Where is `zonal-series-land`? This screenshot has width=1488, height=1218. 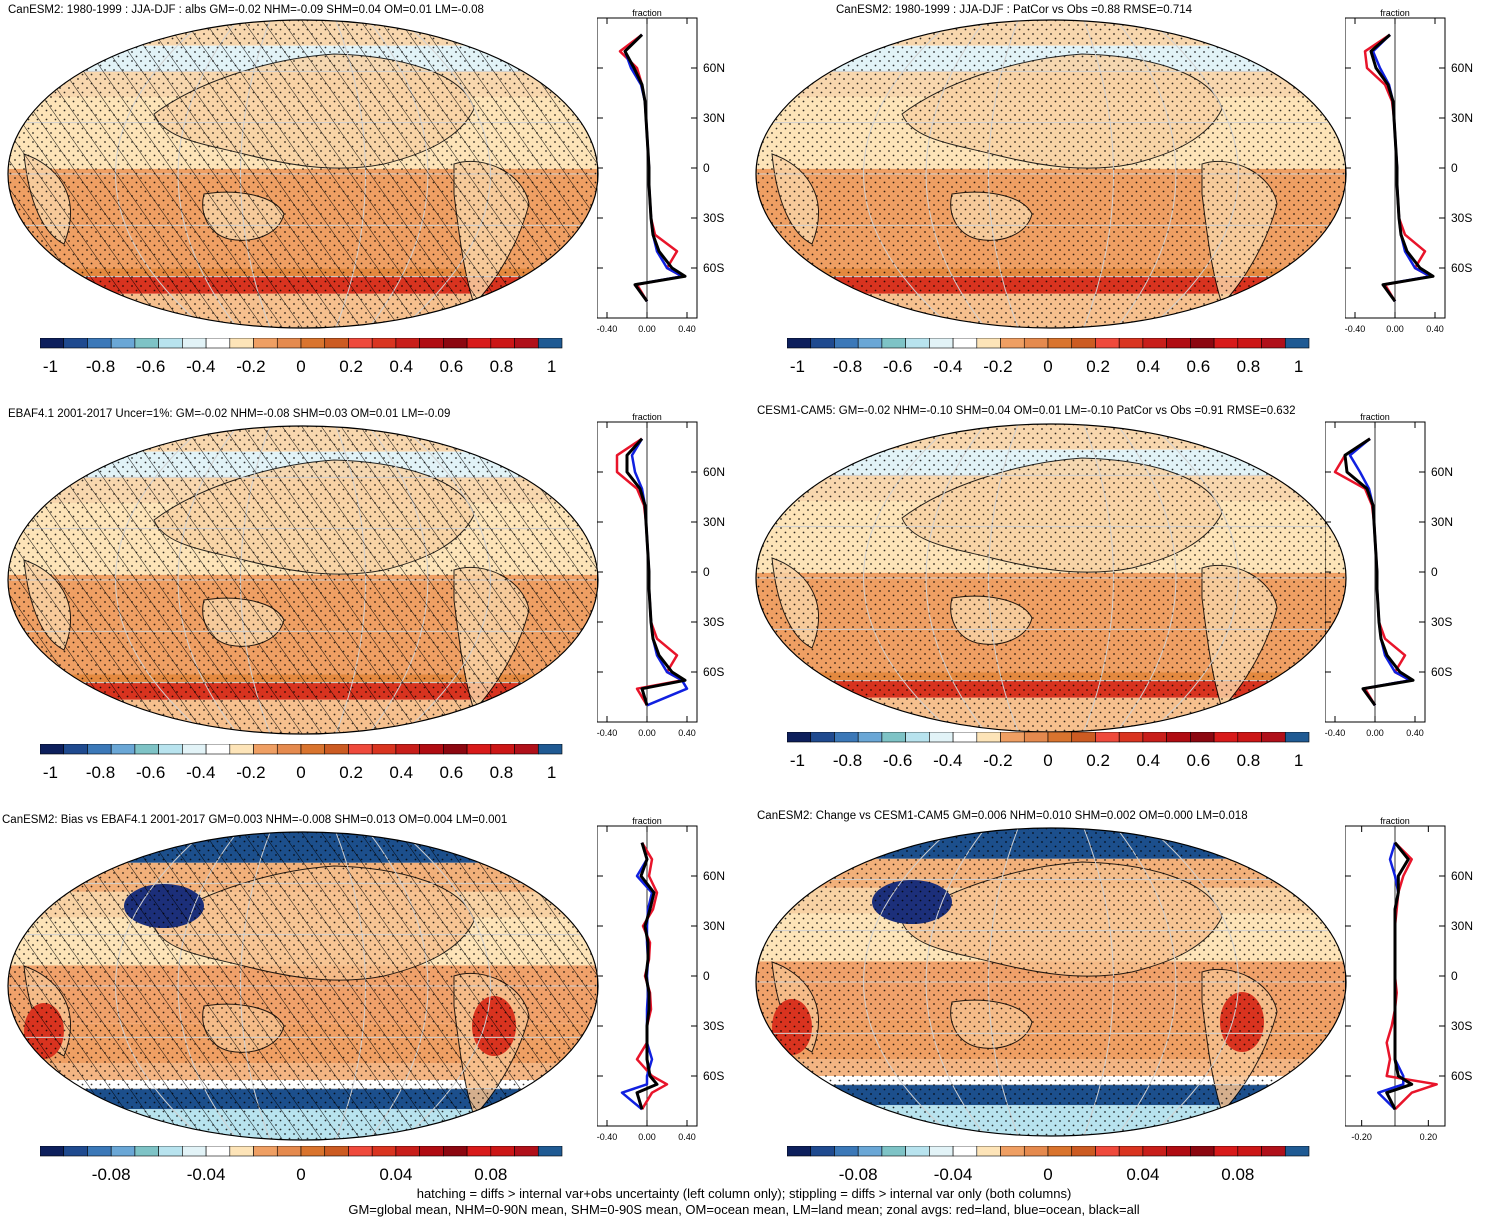
zonal-series-land is located at coordinates (651, 167).